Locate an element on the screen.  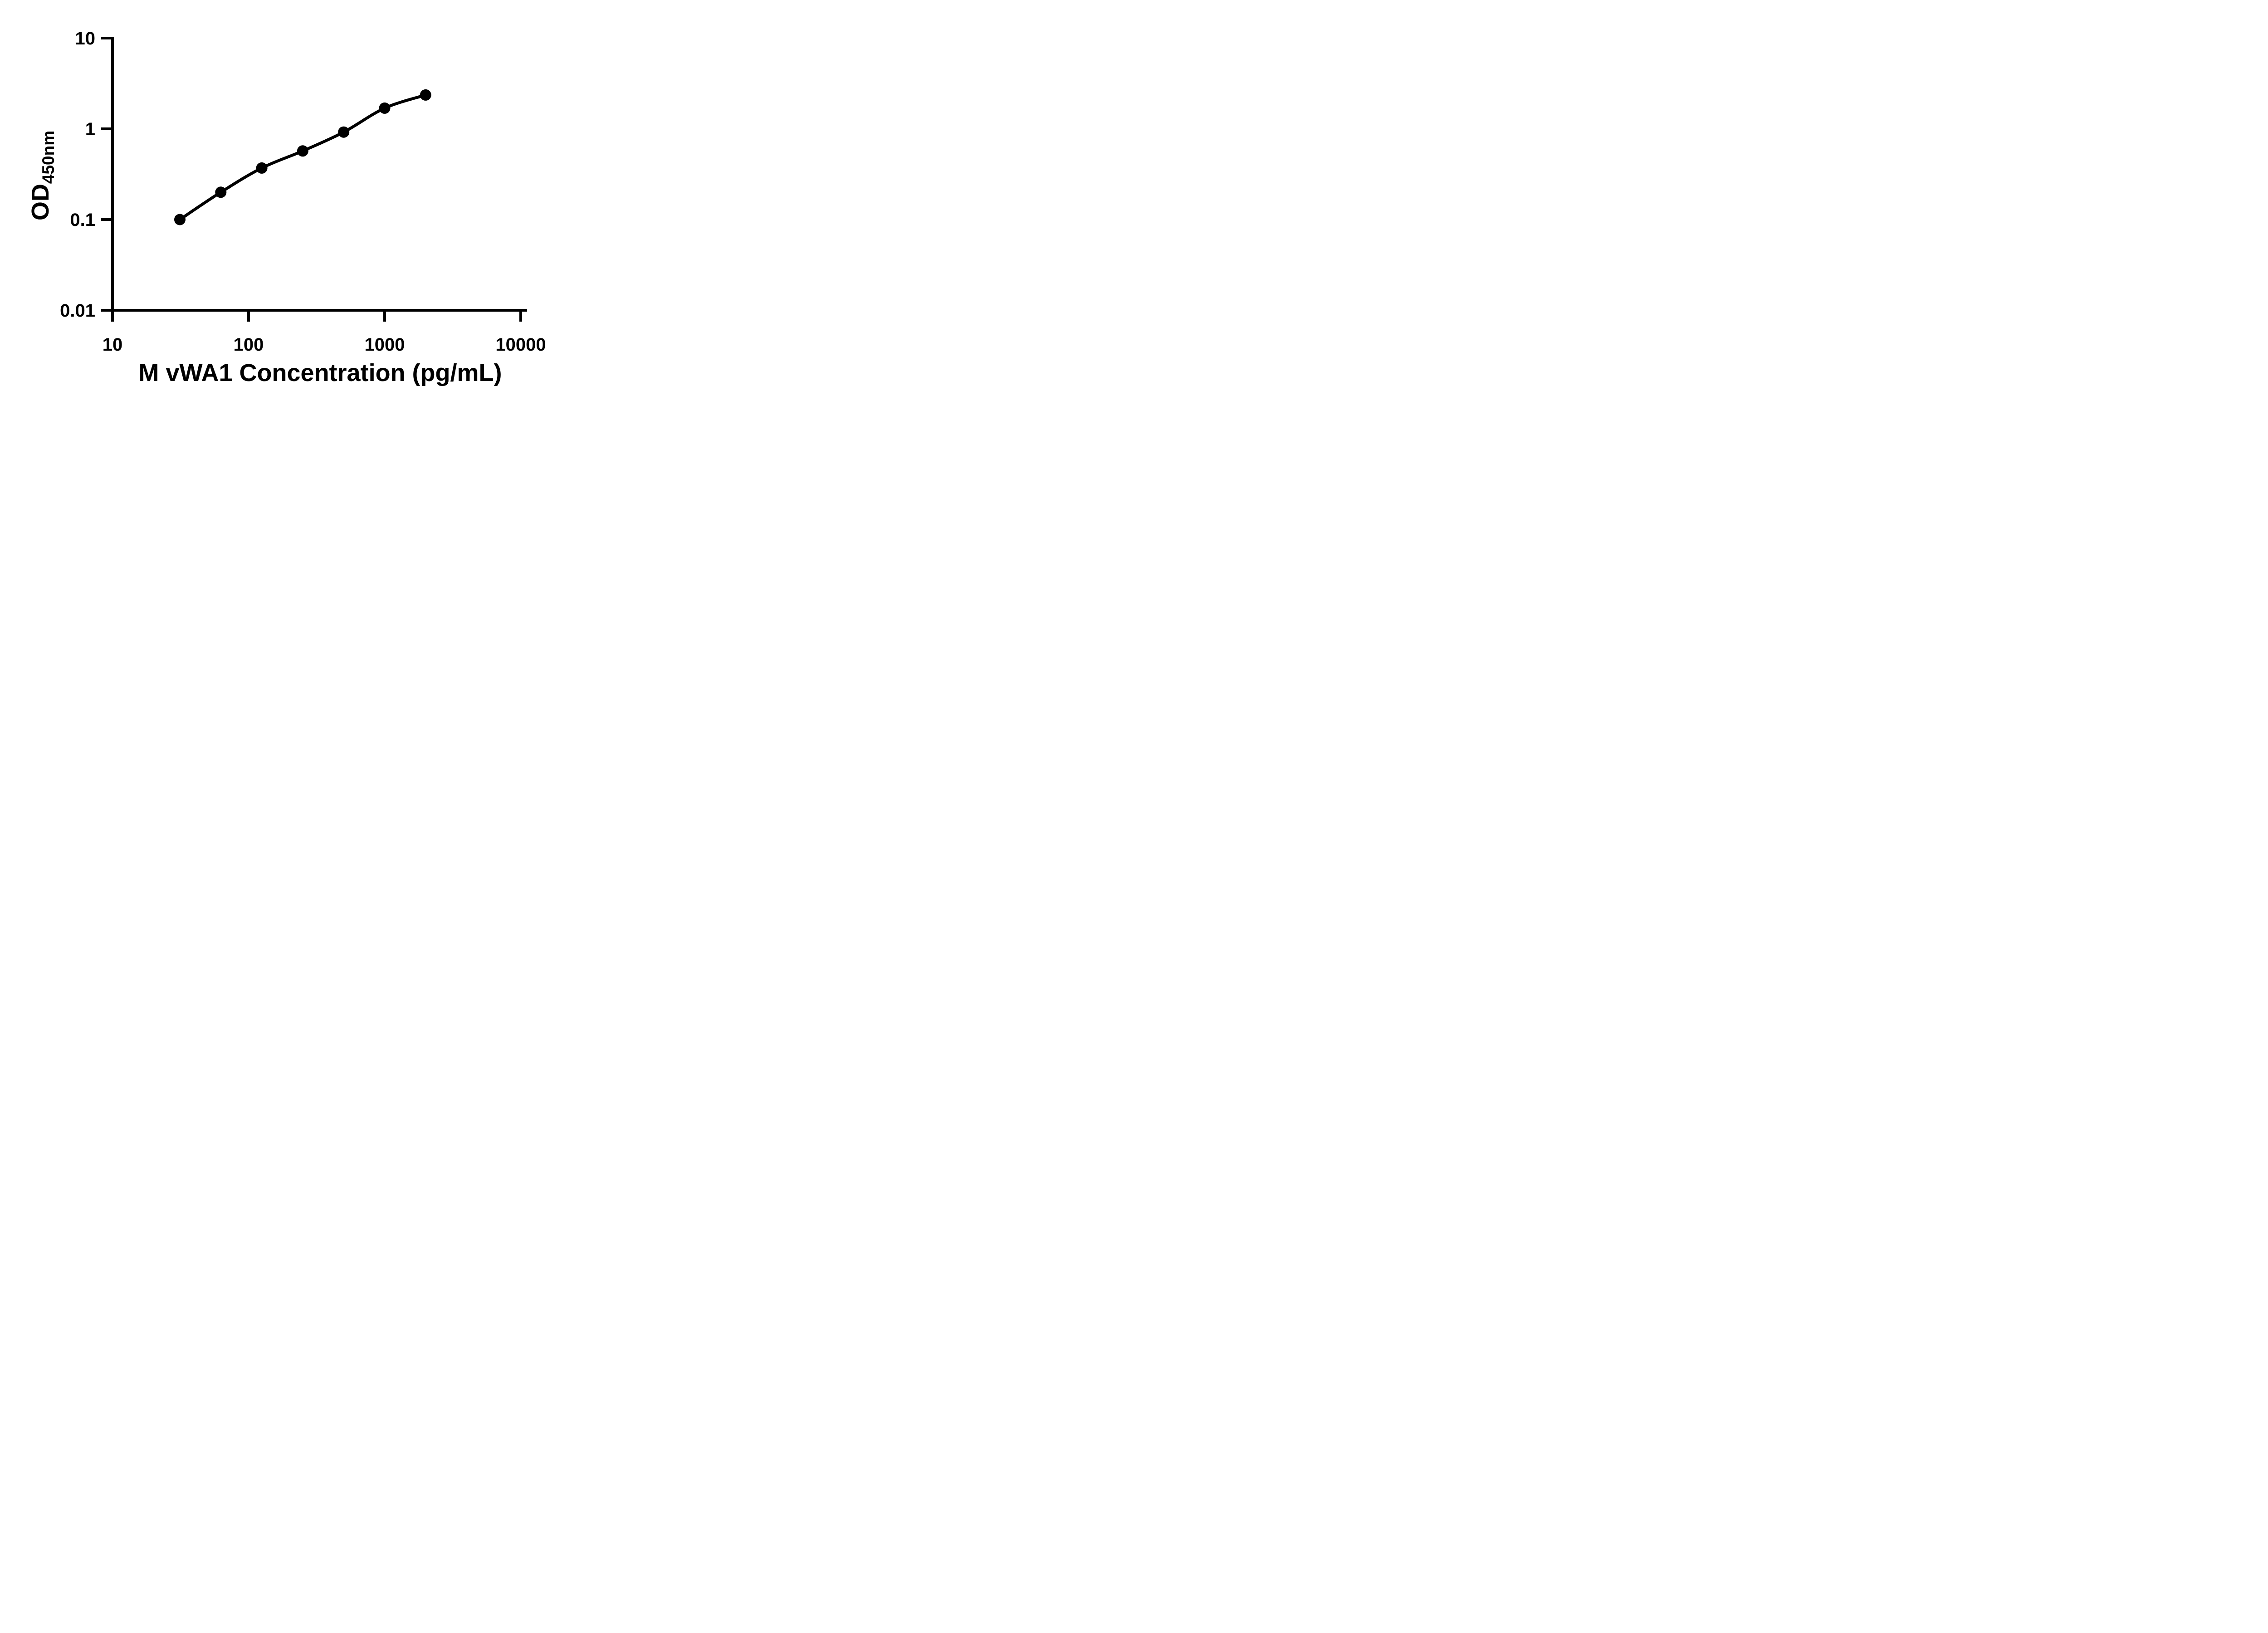
x-tick-label: 1000 is located at coordinates (385, 345).